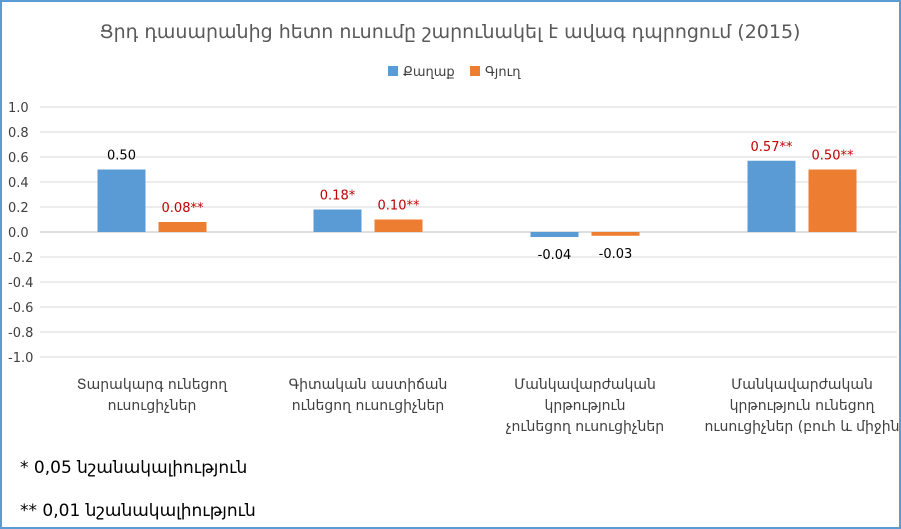  I want to click on category-label-3: կրթություն, so click(584, 406).